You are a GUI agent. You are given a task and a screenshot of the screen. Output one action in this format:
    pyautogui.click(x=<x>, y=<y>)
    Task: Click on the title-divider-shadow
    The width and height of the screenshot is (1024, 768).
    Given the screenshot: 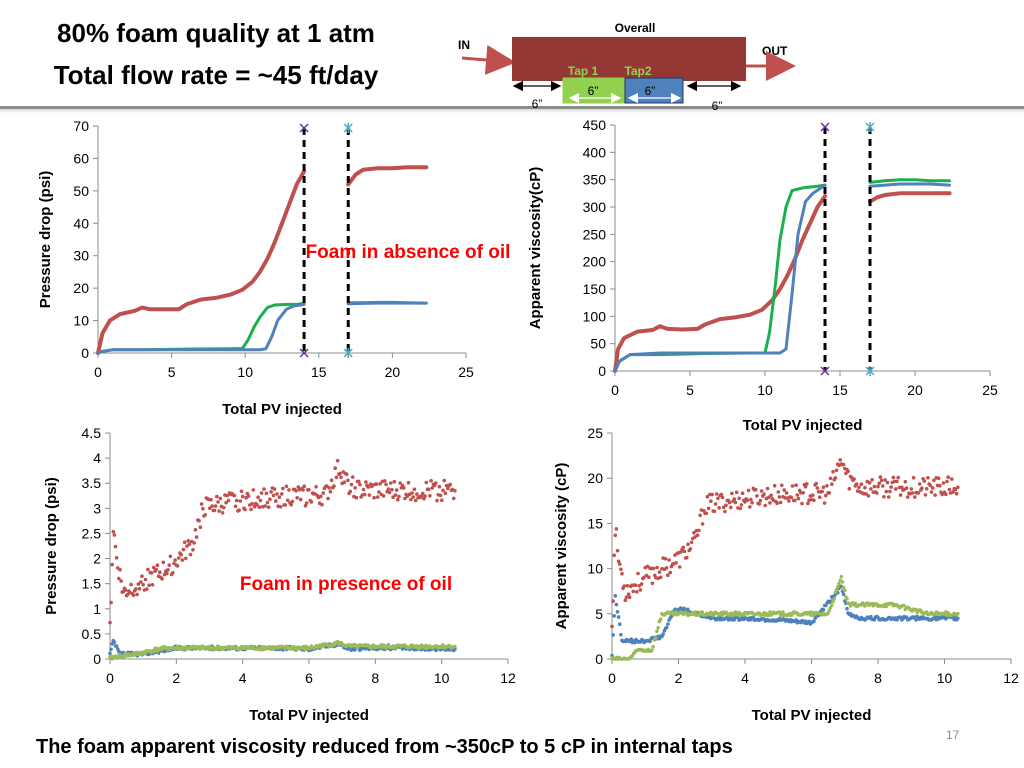 What is the action you would take?
    pyautogui.click(x=512, y=111)
    